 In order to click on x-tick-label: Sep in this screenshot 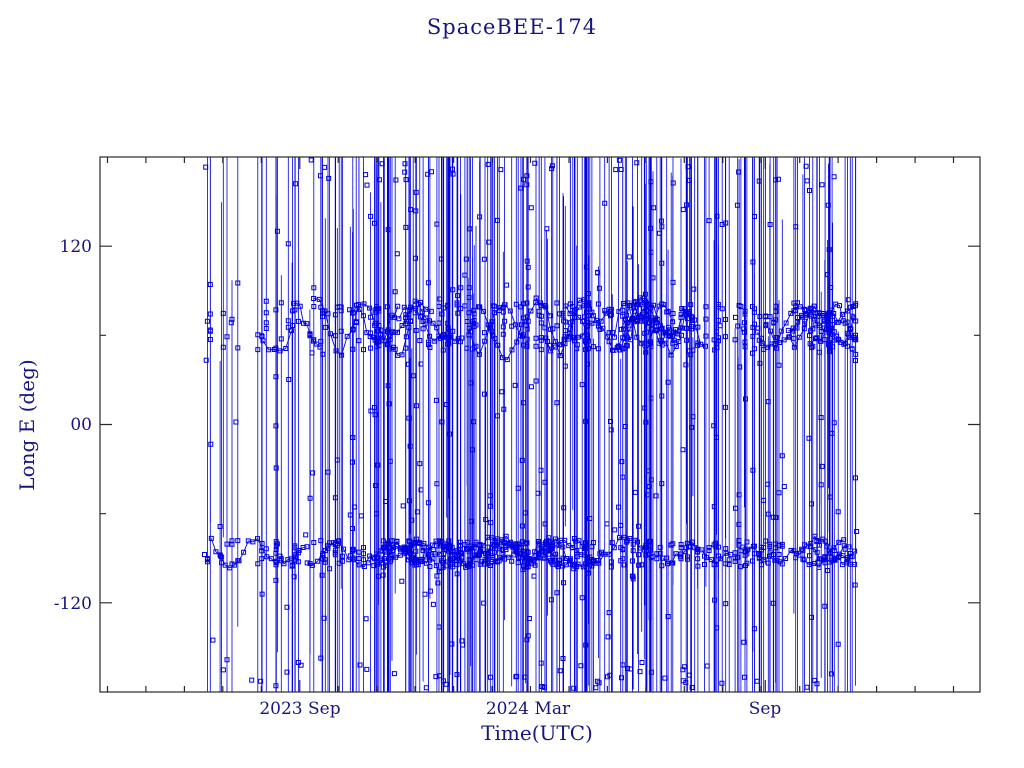, I will do `click(765, 709)`.